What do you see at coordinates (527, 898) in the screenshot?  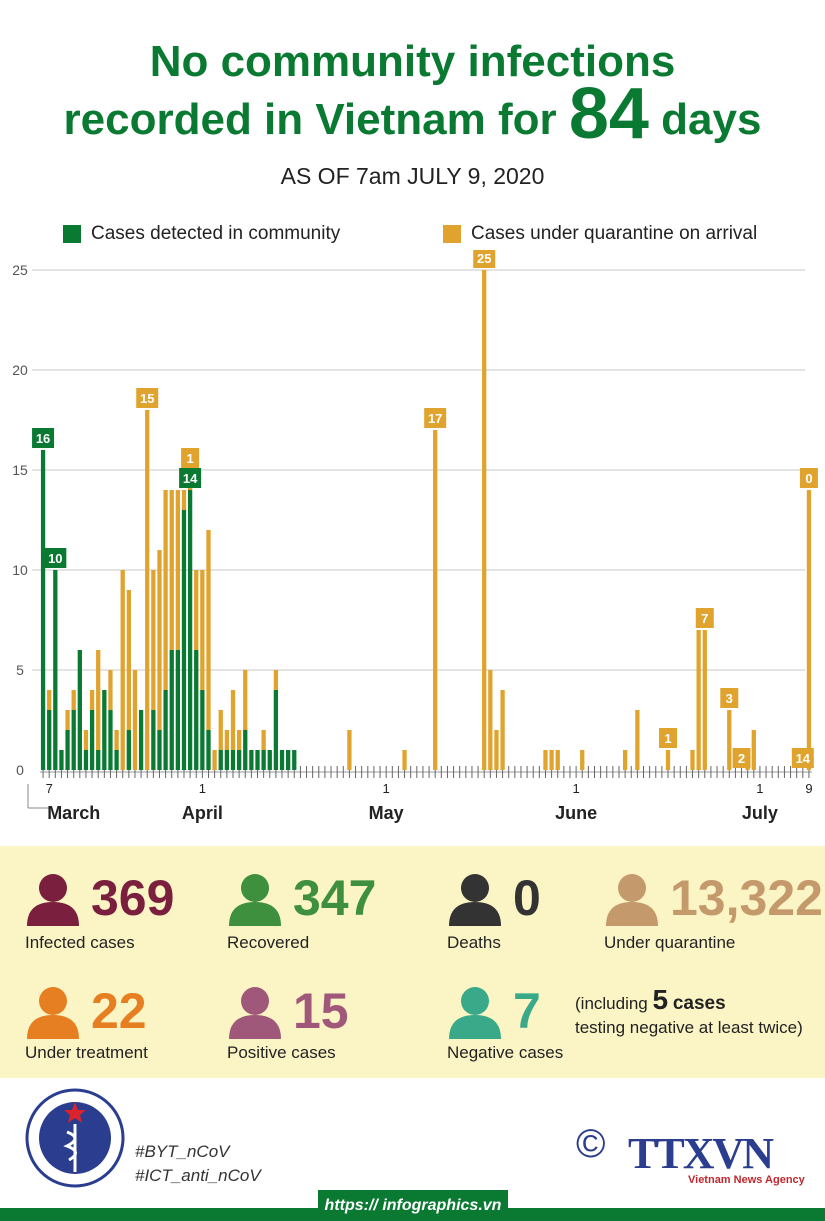 I see `stat-deaths-value: 0` at bounding box center [527, 898].